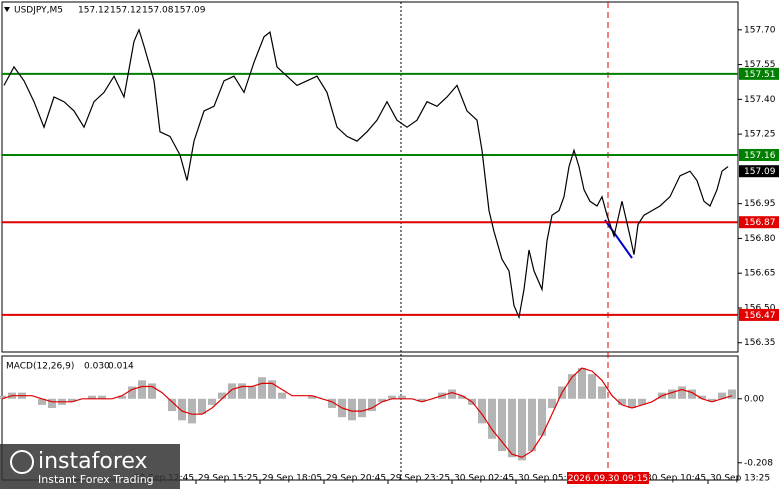 The height and width of the screenshot is (489, 781). Describe the element at coordinates (97, 367) in the screenshot. I see `macd-value: 0.030` at that location.